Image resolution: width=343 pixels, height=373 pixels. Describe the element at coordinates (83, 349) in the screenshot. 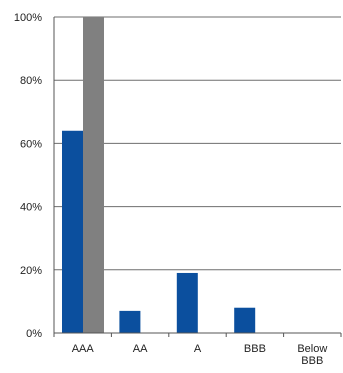

I see `x-tick-label-aaa: AAA` at that location.